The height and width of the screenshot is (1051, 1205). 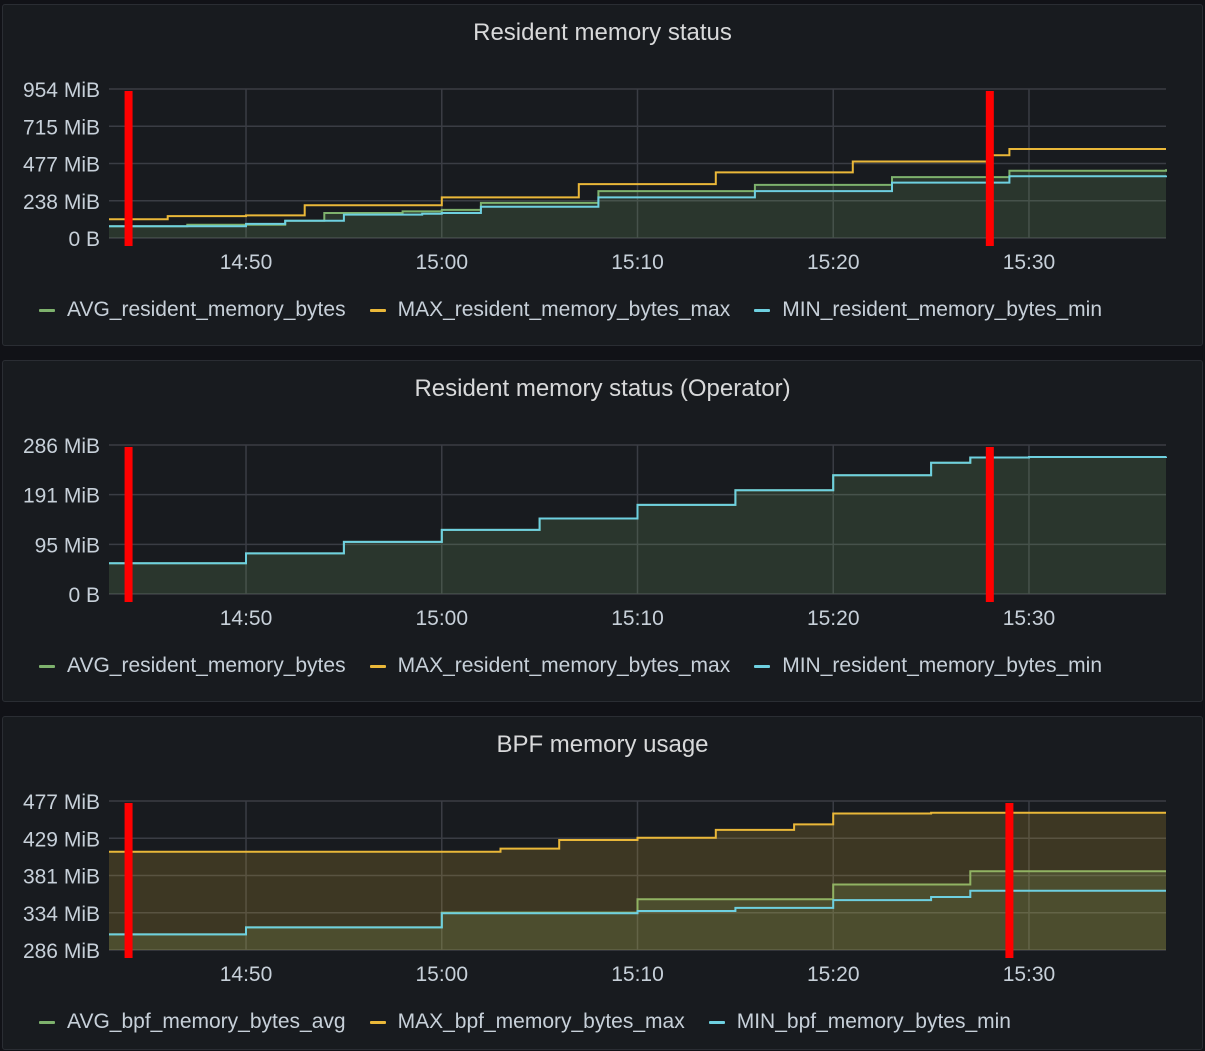 What do you see at coordinates (61, 202) in the screenshot?
I see `y-tick-label: 238 MiB` at bounding box center [61, 202].